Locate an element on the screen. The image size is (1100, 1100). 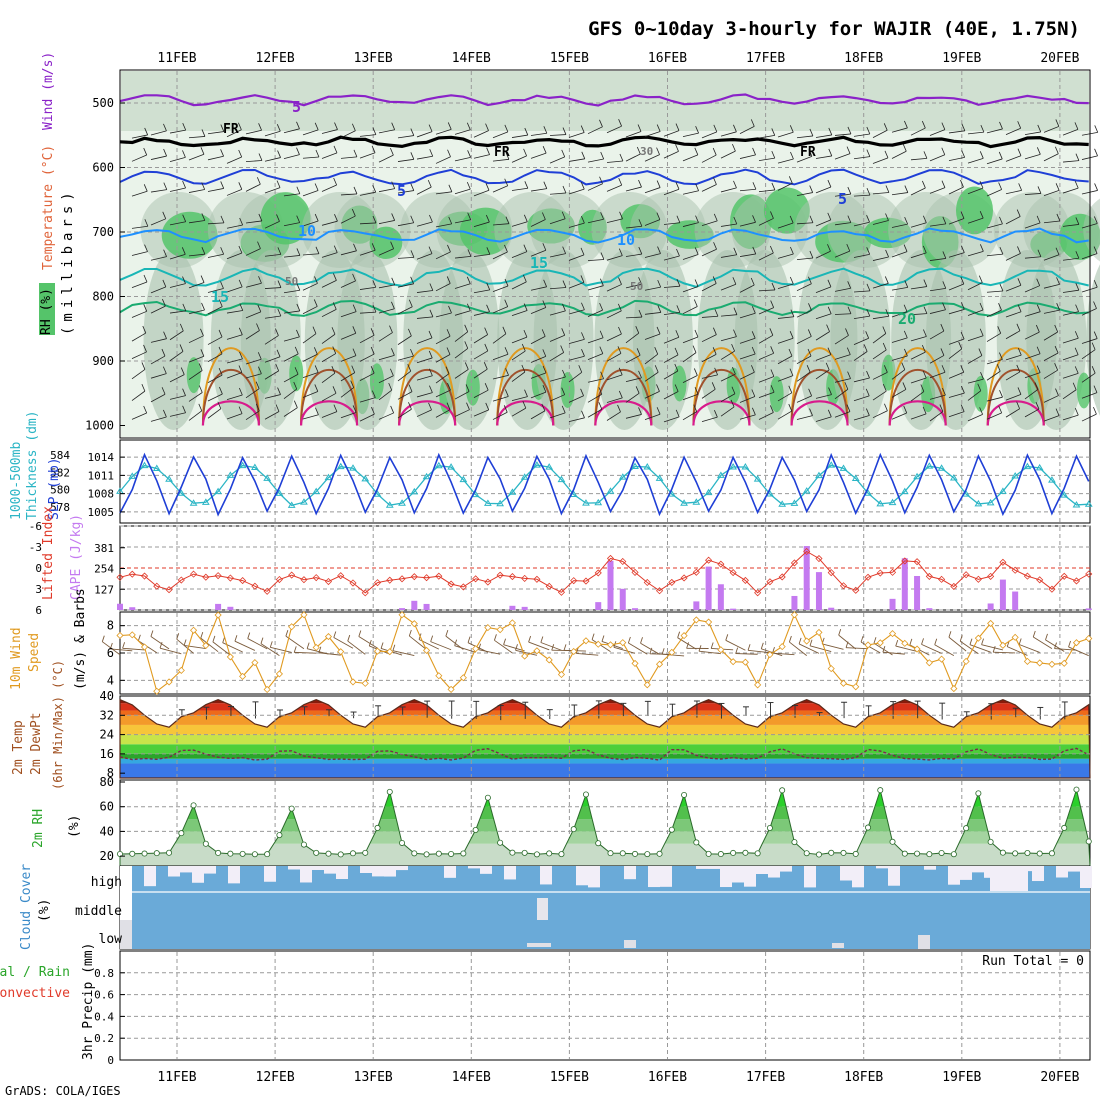
low-cloud-patch is located at coordinates (838, 945).